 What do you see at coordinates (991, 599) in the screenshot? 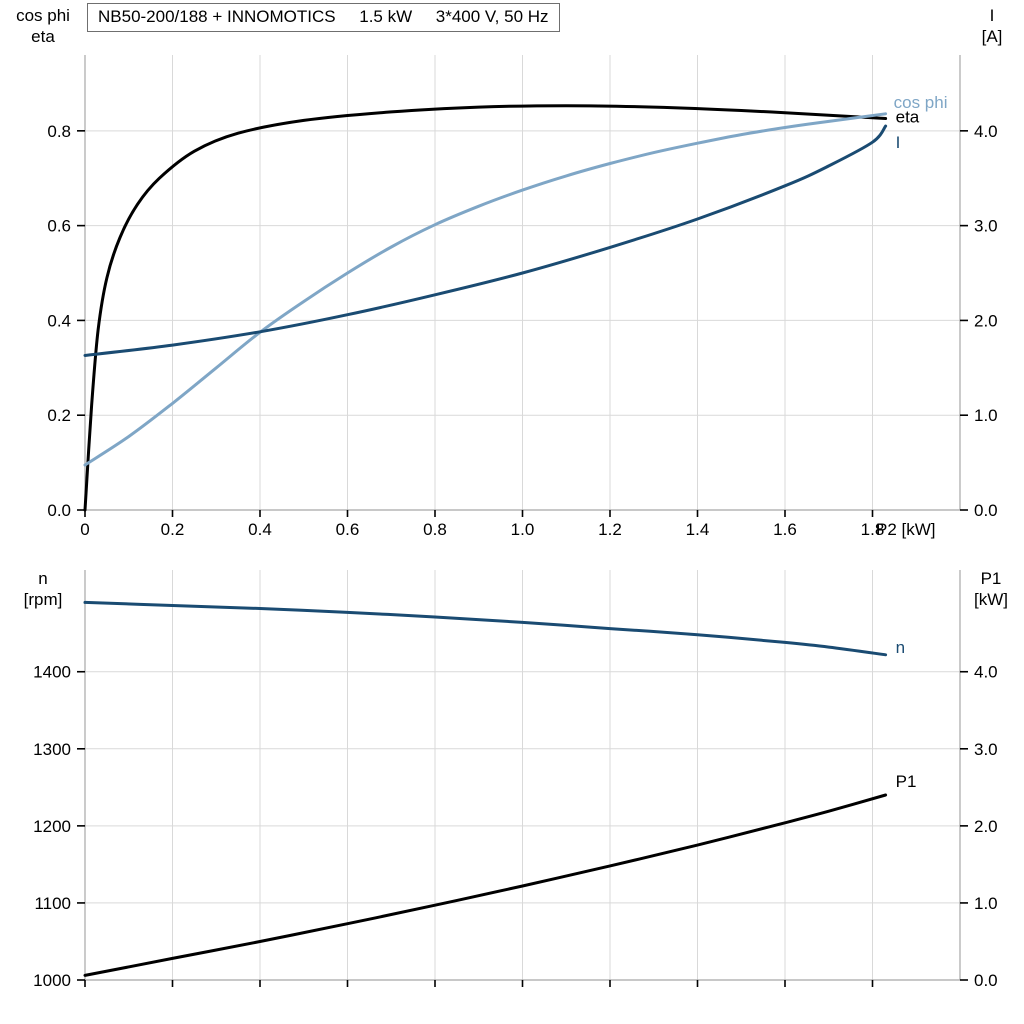
I see `axis-label-line: [kW]` at bounding box center [991, 599].